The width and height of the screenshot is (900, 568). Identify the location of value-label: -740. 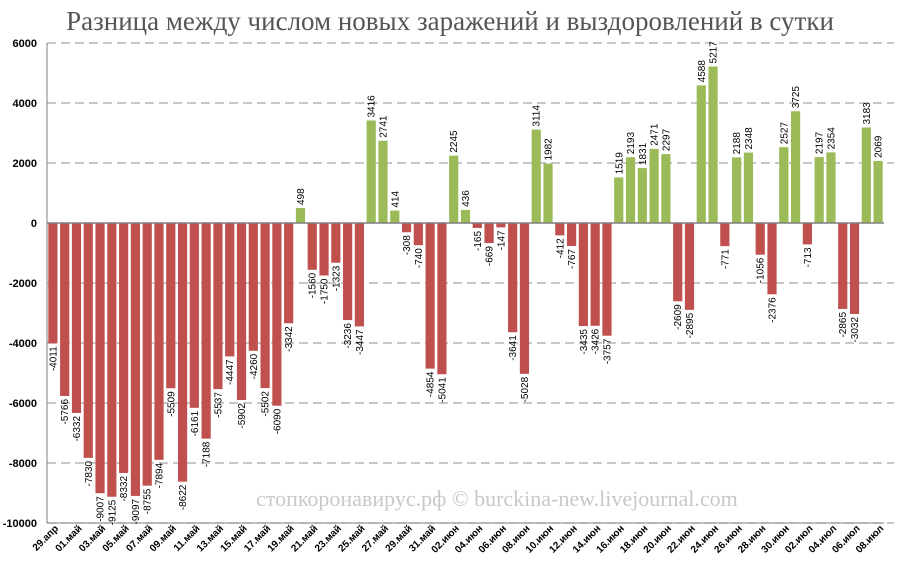
(419, 258).